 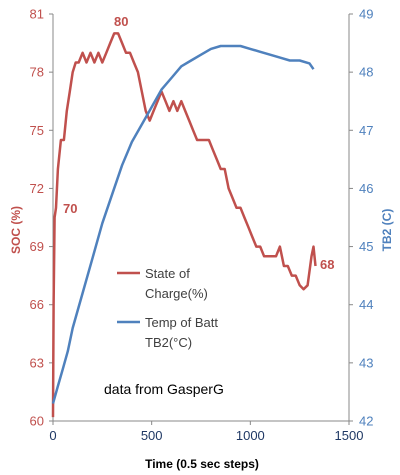 What do you see at coordinates (202, 464) in the screenshot?
I see `x-axis-title: Time (0.5 sec steps)` at bounding box center [202, 464].